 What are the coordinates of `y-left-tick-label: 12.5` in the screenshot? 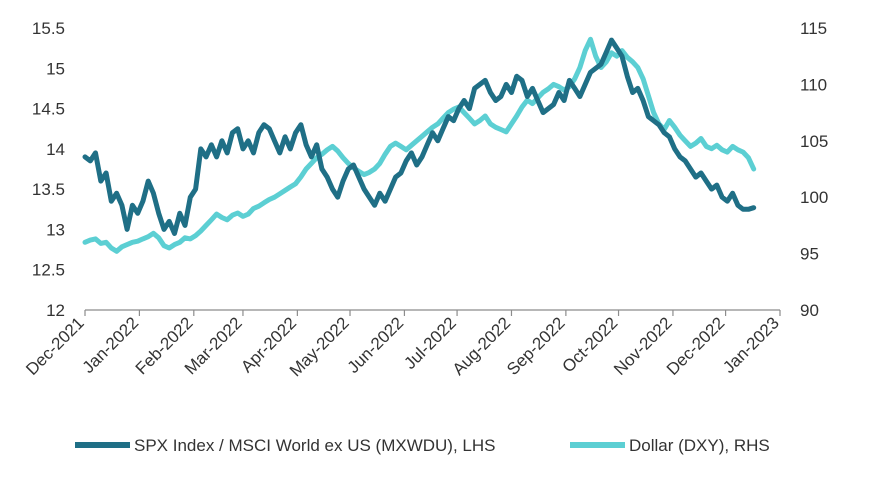 It's located at (48, 270).